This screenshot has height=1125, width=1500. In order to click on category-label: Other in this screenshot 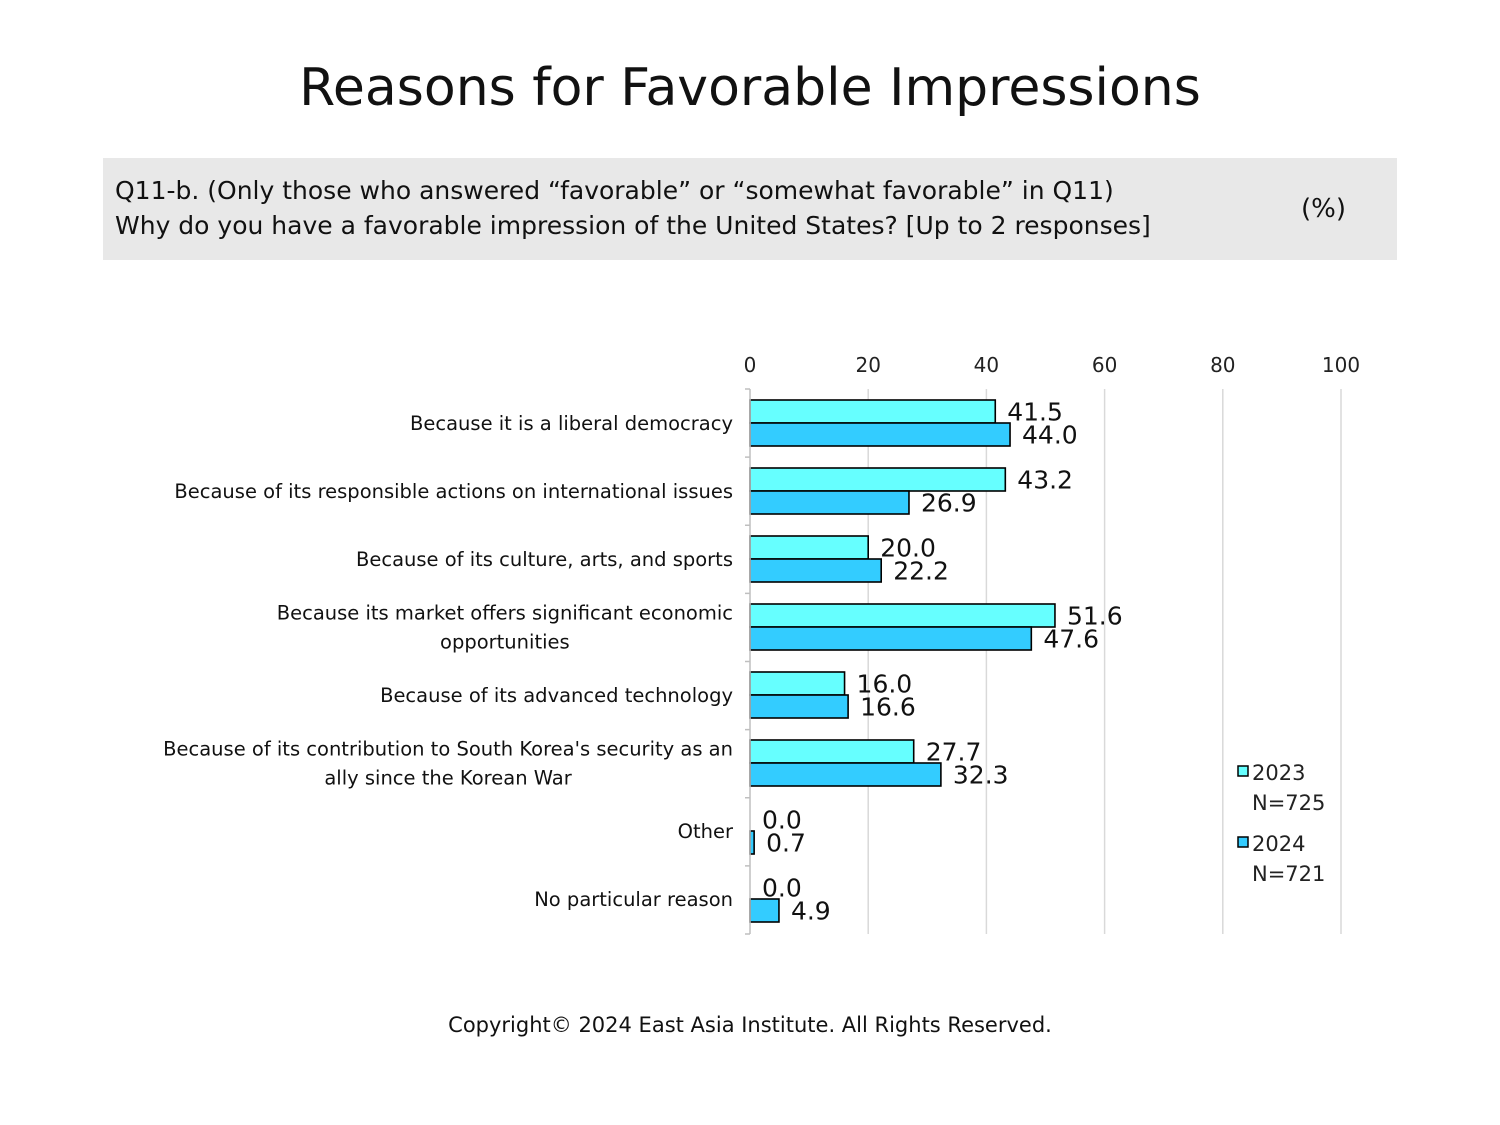, I will do `click(706, 831)`.